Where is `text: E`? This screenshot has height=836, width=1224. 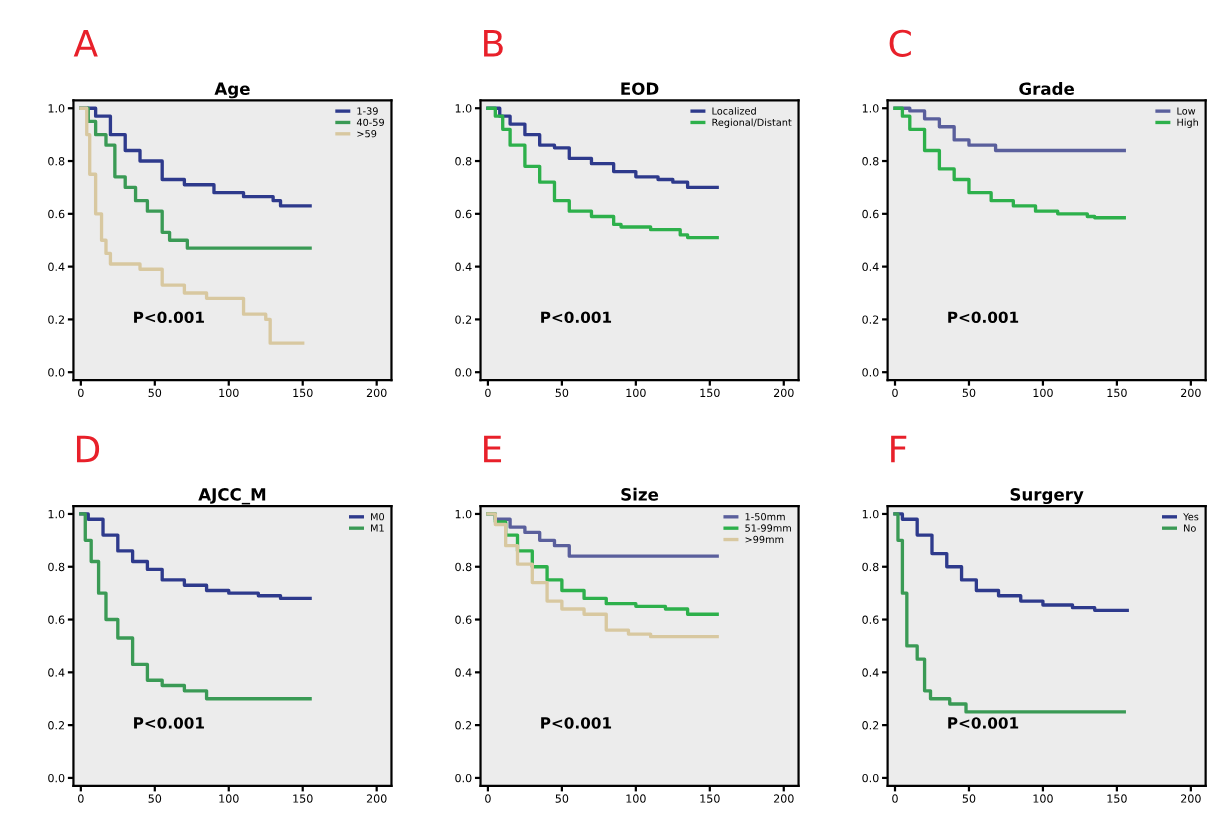 text: E is located at coordinates (493, 449).